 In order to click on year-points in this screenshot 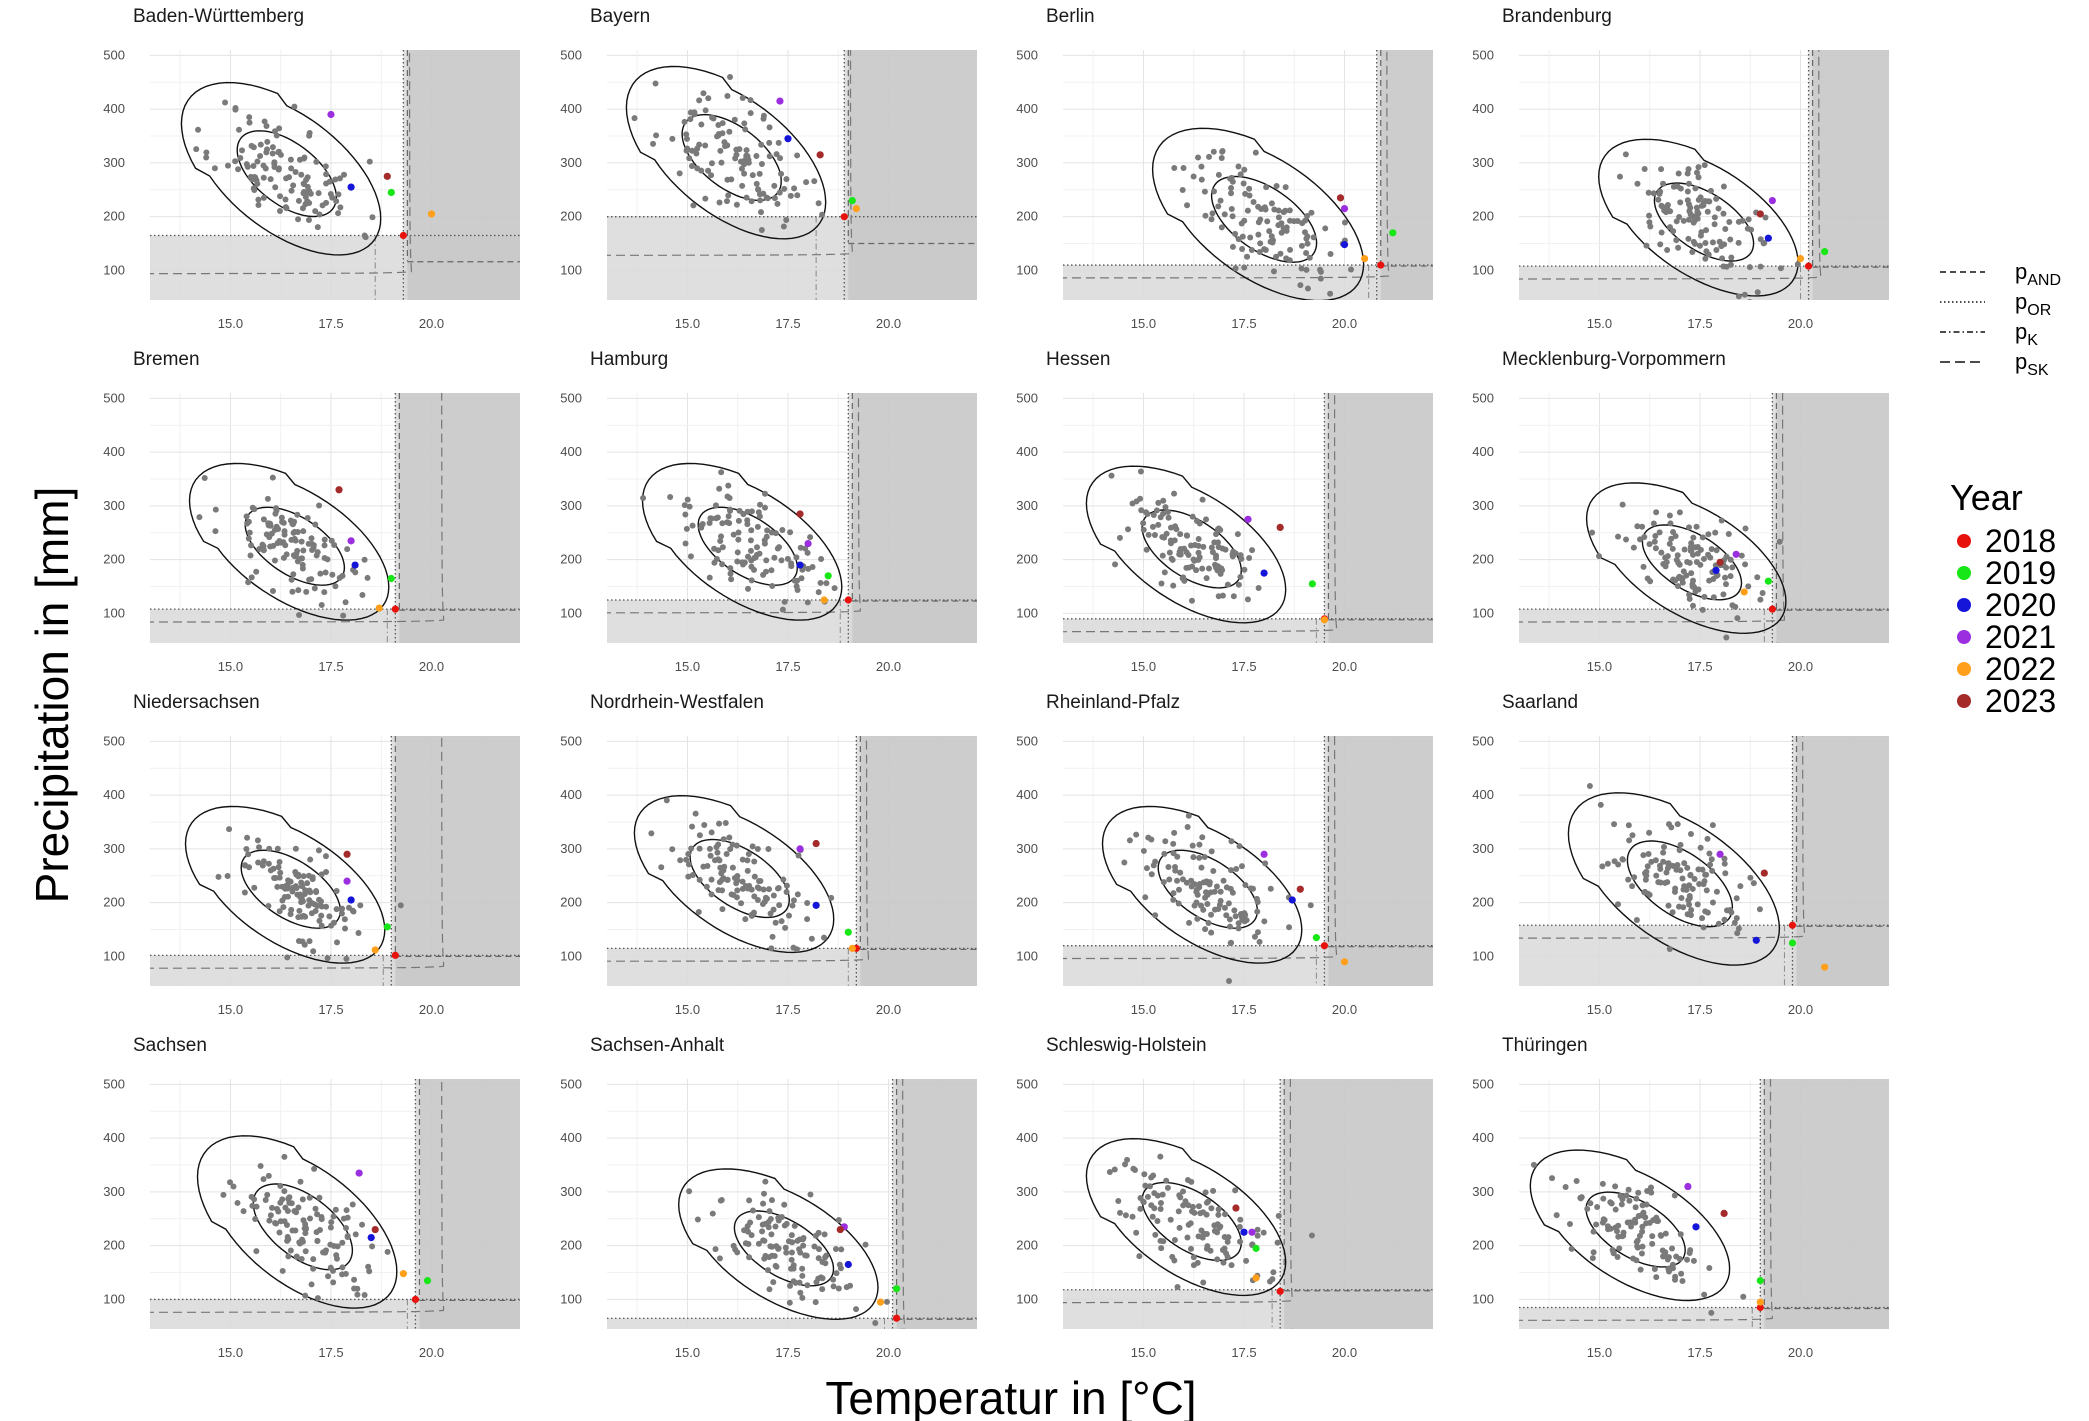, I will do `click(1772, 910)`.